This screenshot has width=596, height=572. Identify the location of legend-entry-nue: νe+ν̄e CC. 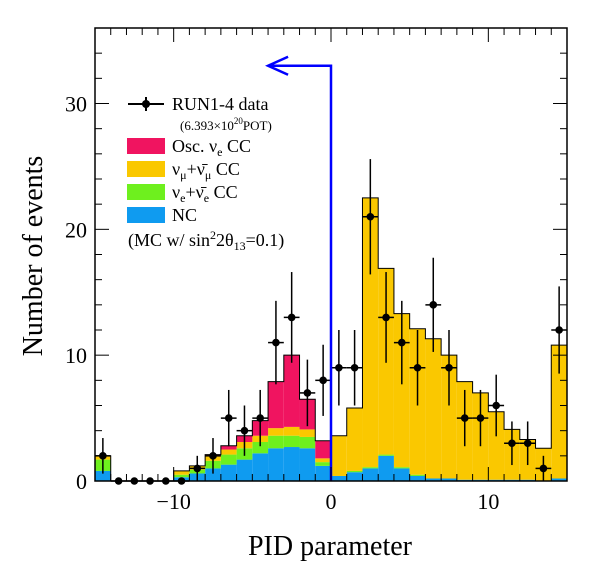
(182, 193).